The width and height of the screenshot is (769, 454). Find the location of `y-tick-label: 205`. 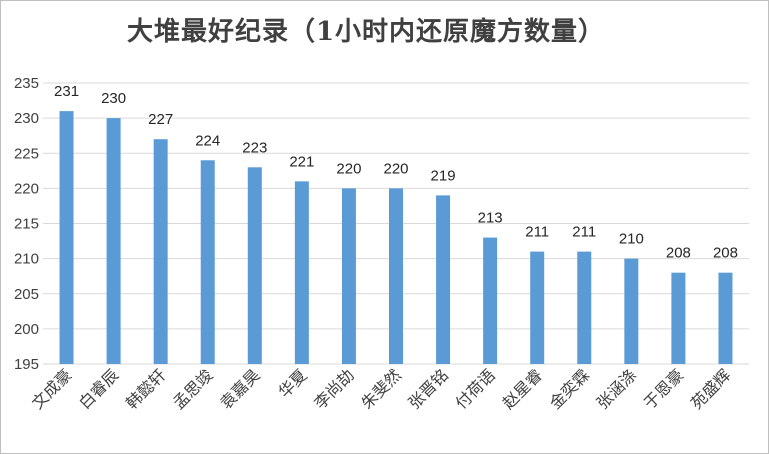

y-tick-label: 205 is located at coordinates (26, 294).